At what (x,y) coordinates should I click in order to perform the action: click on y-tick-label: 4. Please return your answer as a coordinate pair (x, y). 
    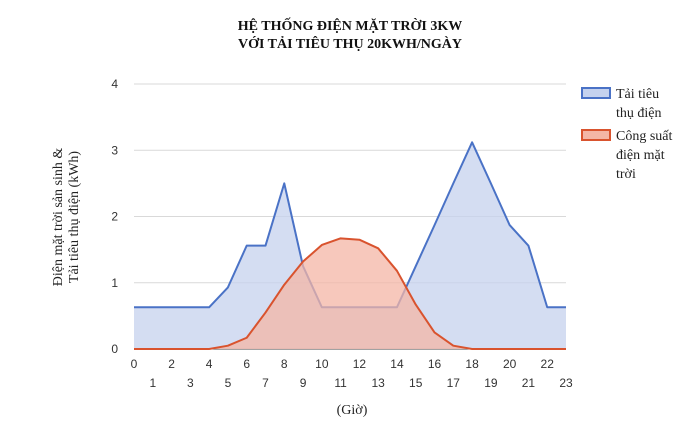
    Looking at the image, I should click on (114, 84).